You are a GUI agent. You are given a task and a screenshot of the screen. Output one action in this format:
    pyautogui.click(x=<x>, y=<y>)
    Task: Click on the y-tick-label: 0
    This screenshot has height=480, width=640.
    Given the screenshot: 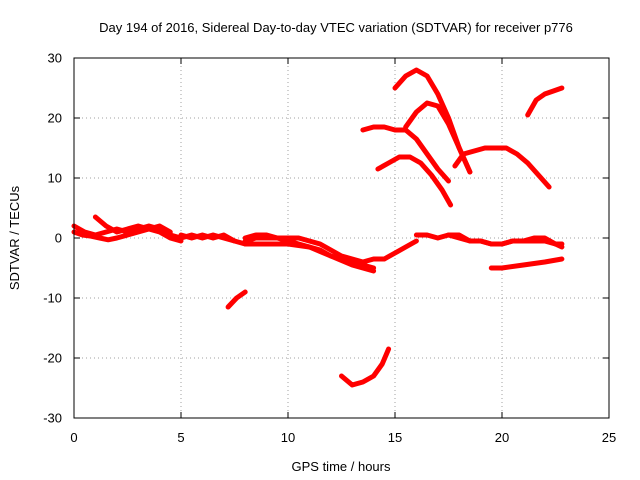 What is the action you would take?
    pyautogui.click(x=58, y=238)
    